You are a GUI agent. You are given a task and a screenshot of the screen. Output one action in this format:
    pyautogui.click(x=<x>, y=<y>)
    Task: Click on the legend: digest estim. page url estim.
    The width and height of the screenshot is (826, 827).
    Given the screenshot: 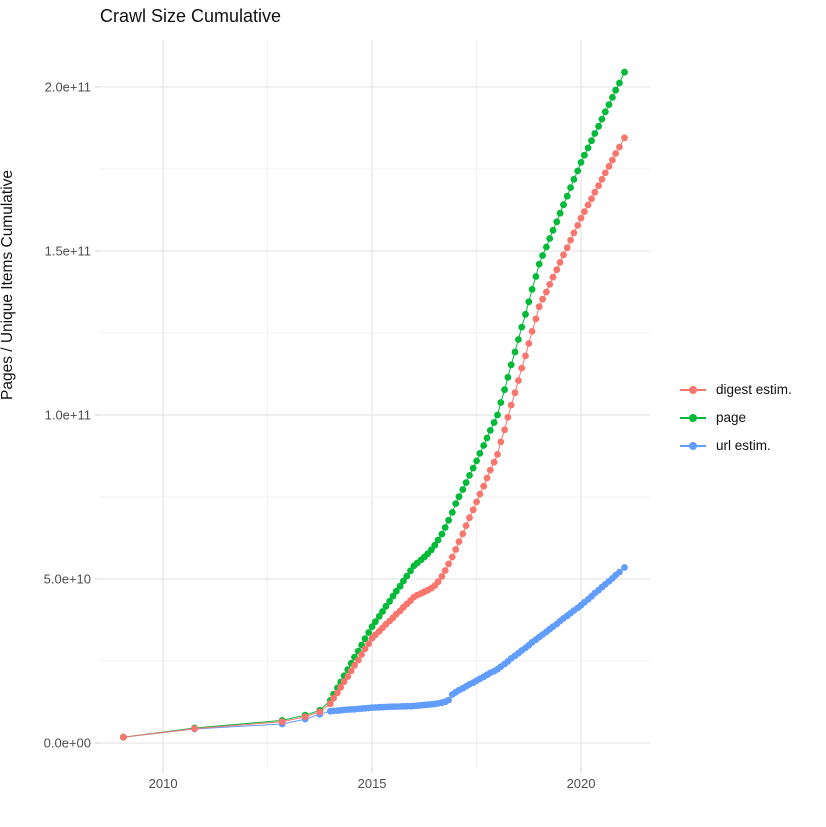 What is the action you would take?
    pyautogui.click(x=736, y=417)
    